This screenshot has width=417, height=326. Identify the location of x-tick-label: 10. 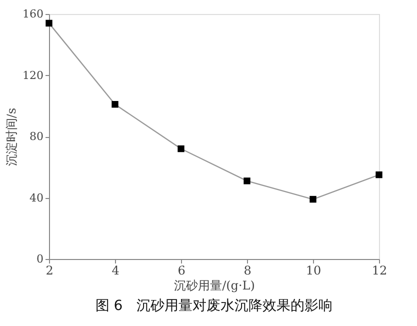
(314, 271).